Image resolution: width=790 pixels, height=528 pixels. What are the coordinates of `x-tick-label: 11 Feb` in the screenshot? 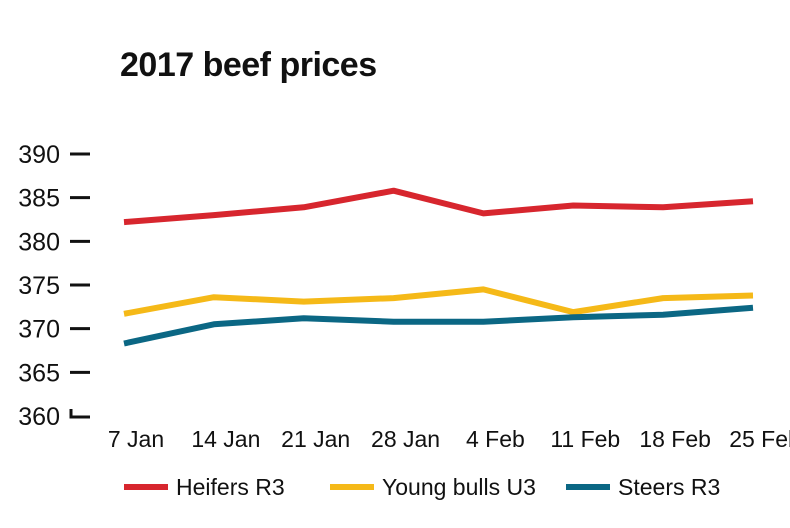 It's located at (585, 439).